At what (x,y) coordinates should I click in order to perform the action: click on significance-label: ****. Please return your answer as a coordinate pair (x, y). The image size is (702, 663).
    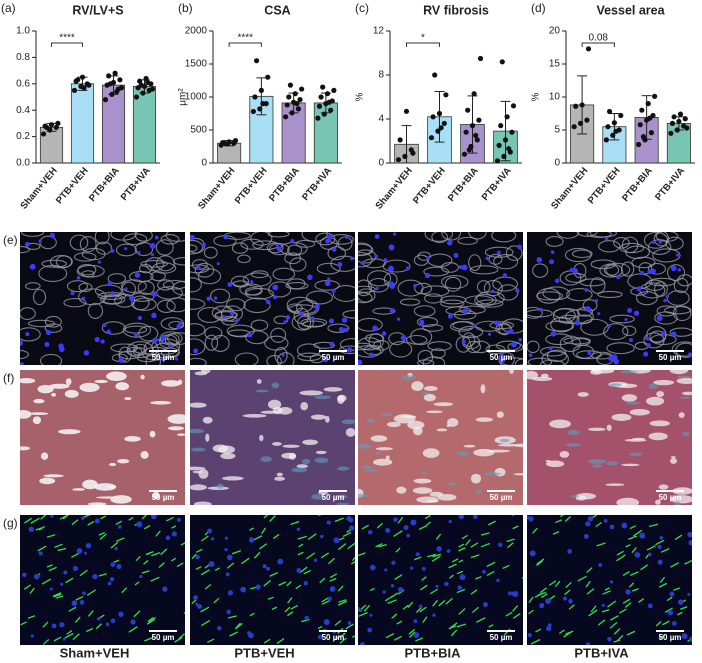
    Looking at the image, I should click on (245, 38).